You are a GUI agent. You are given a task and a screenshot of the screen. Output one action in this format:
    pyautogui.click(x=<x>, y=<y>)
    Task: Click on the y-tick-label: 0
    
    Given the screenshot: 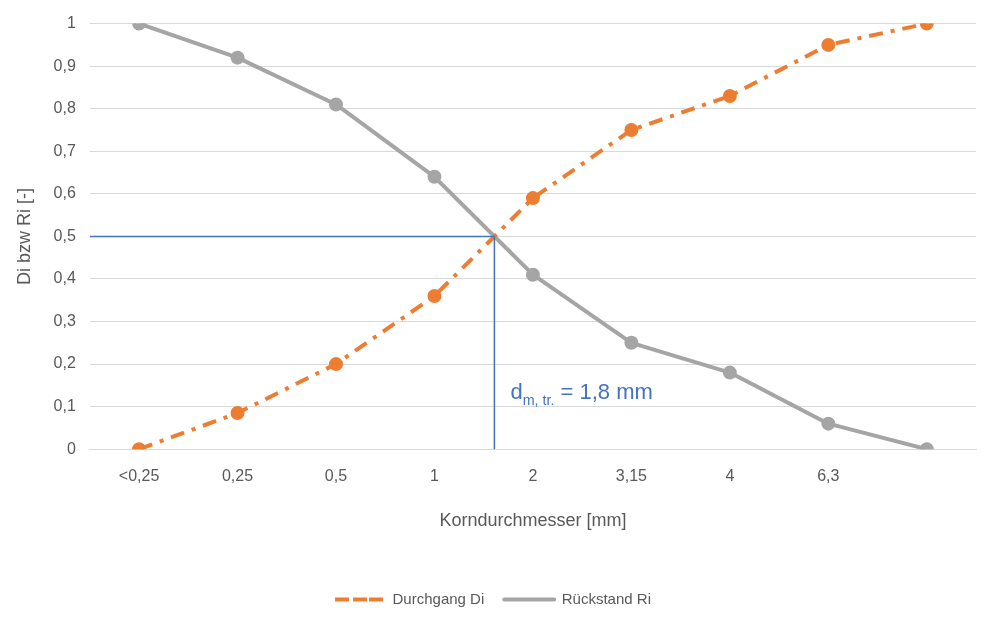 What is the action you would take?
    pyautogui.click(x=71, y=448)
    